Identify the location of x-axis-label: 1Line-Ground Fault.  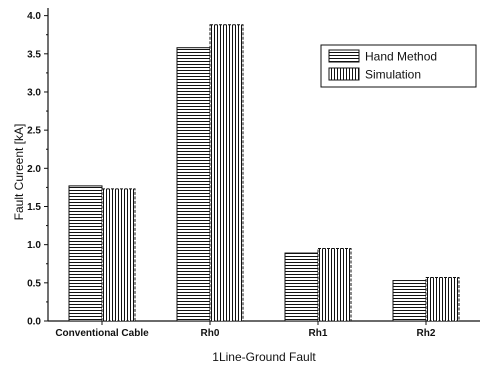
(264, 357).